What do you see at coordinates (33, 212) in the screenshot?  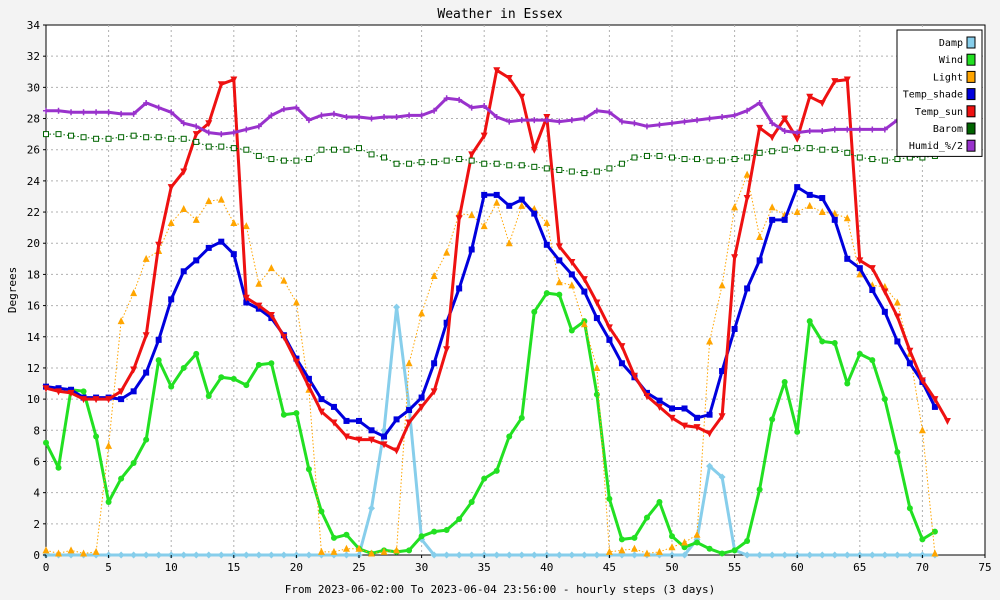 I see `y-tick-label: 22` at bounding box center [33, 212].